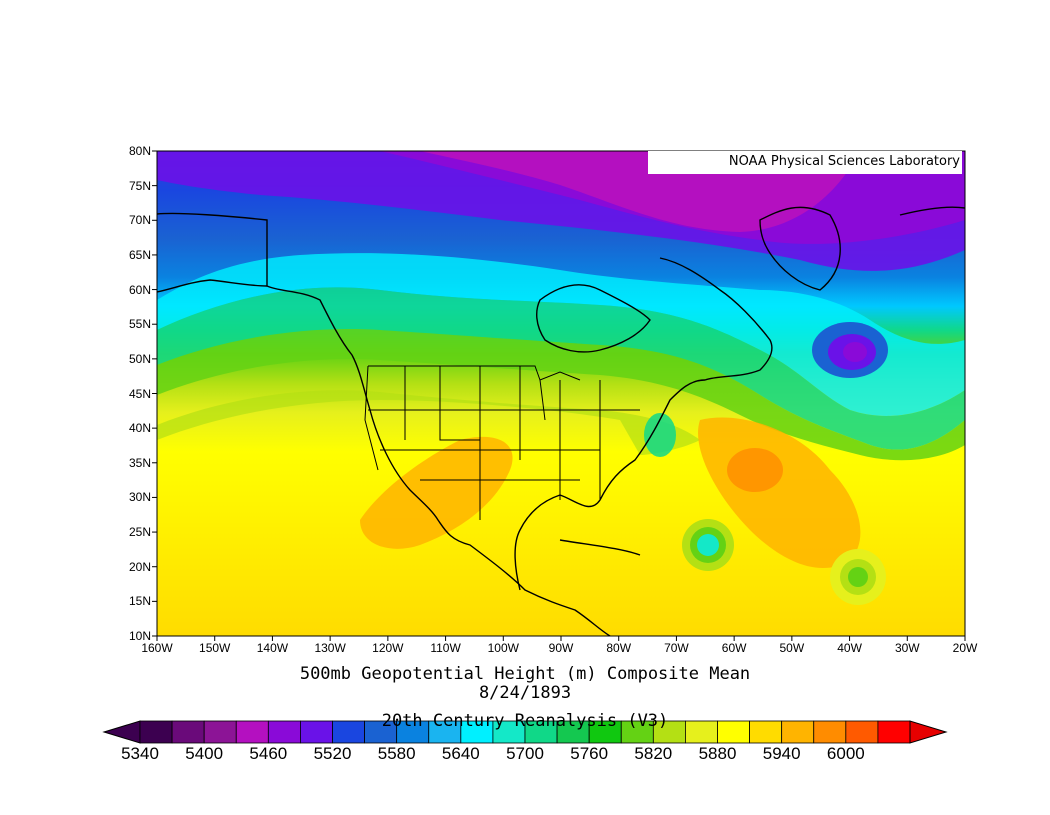 This screenshot has width=1050, height=815. Describe the element at coordinates (781, 753) in the screenshot. I see `colorbar-label: 5940` at that location.